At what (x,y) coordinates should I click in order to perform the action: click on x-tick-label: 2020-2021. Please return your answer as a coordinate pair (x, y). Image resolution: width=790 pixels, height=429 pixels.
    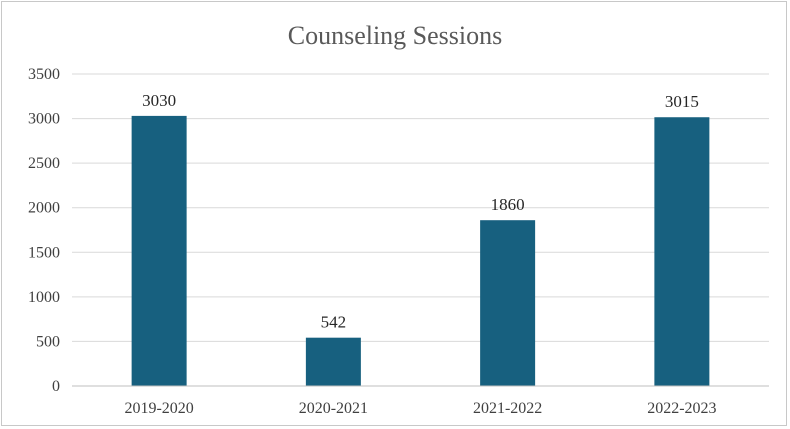
    Looking at the image, I should click on (333, 408).